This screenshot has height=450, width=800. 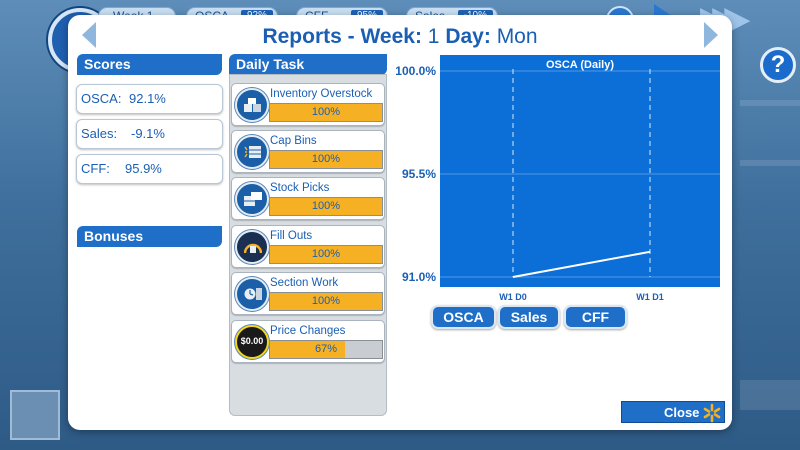 What do you see at coordinates (291, 236) in the screenshot?
I see `task-name: Fill Outs` at bounding box center [291, 236].